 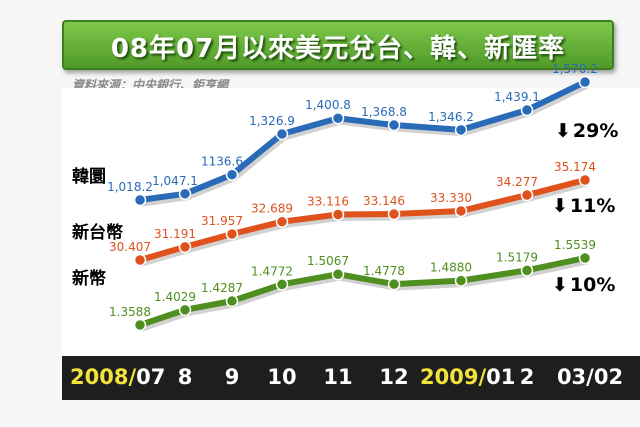 What do you see at coordinates (175, 297) in the screenshot?
I see `data-label-sgd: 1.4029` at bounding box center [175, 297].